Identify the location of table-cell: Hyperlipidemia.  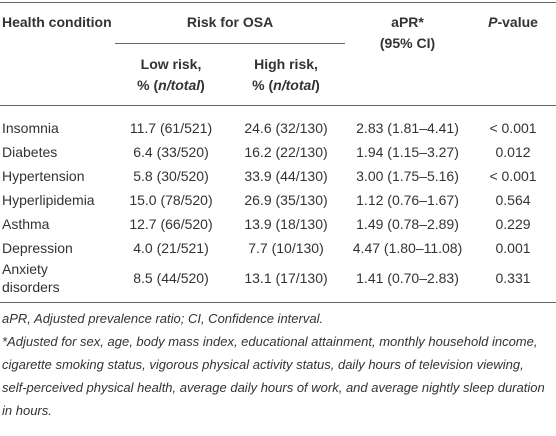
(48, 200).